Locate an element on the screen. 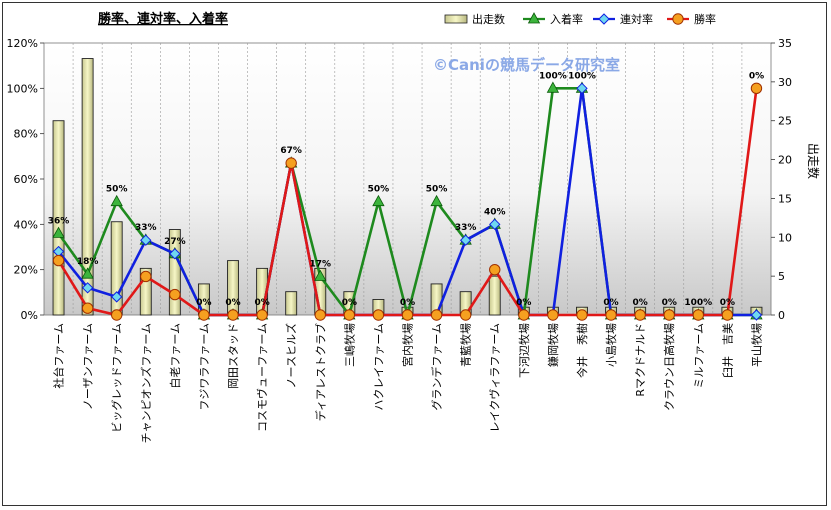 The width and height of the screenshot is (831, 510). x-tick-label: Rマクドナルド is located at coordinates (640, 360).